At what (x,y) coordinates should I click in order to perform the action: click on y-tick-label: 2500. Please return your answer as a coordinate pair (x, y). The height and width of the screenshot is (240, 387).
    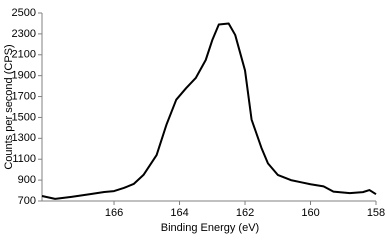
    Looking at the image, I should click on (24, 13).